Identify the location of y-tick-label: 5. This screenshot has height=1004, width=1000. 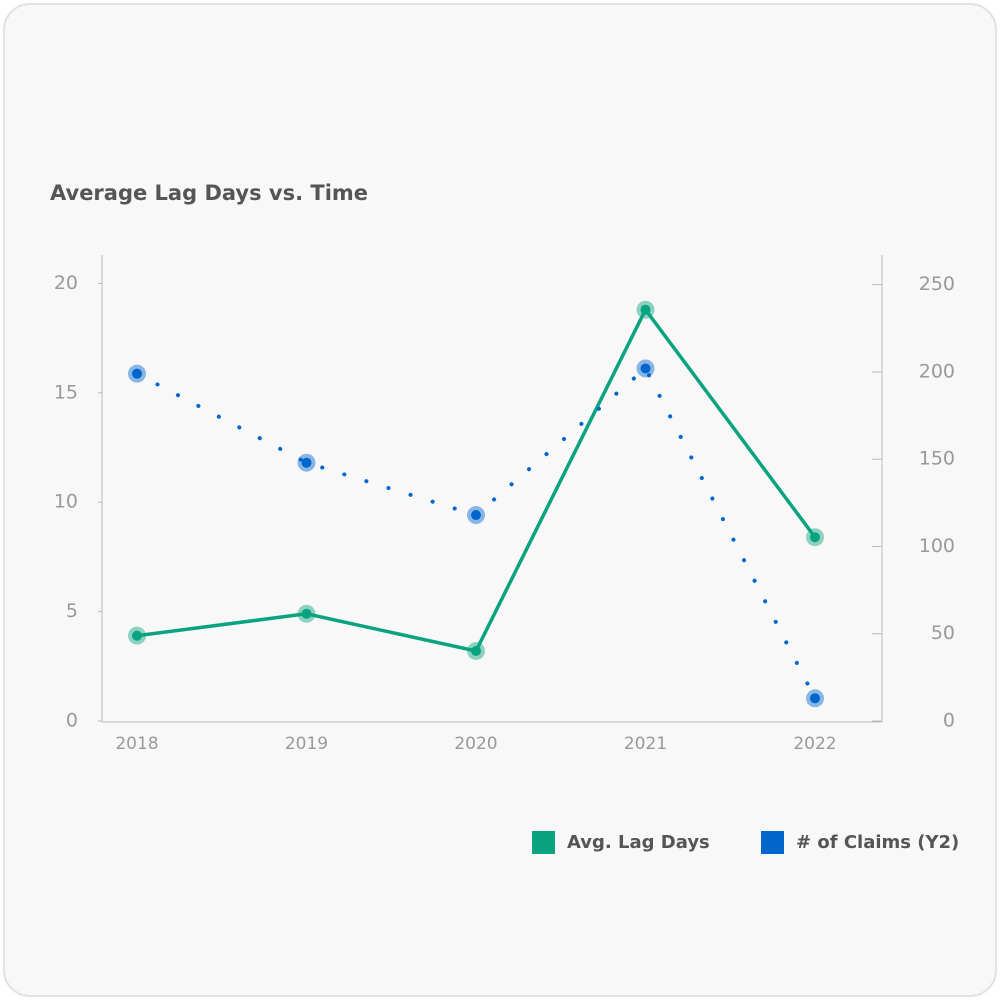
(72, 611).